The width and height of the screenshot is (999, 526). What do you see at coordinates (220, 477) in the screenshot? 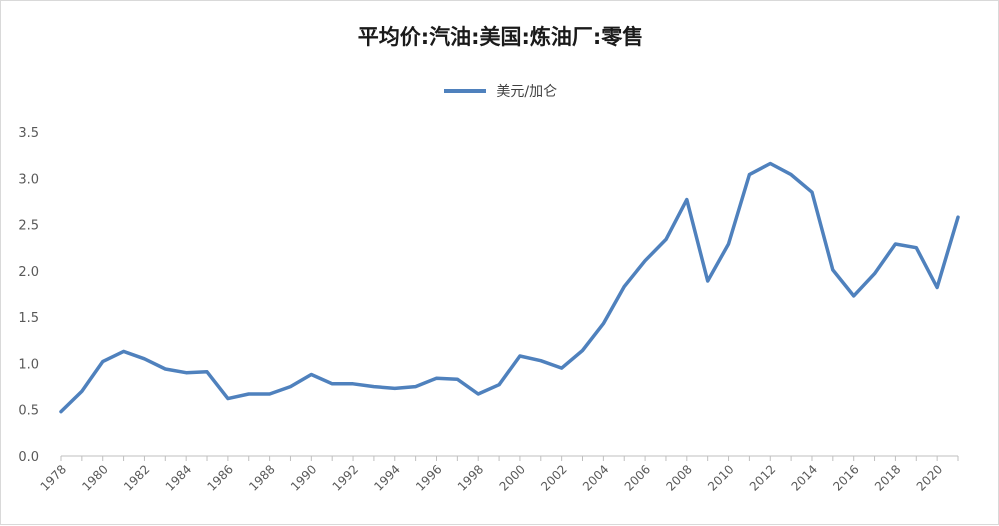
I see `x-tick-label: 1986` at bounding box center [220, 477].